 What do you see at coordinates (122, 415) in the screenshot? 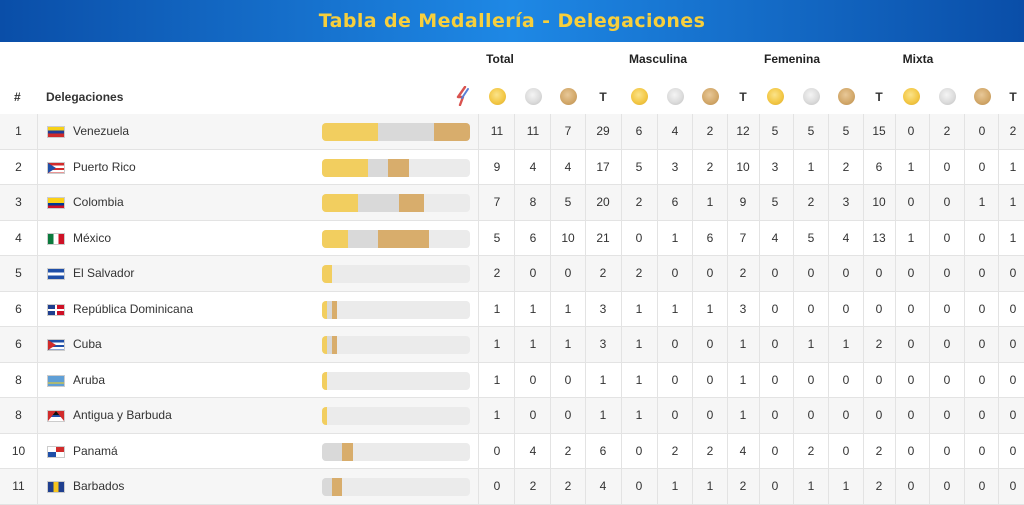
I see `delegation-name: Antigua y Barbuda` at bounding box center [122, 415].